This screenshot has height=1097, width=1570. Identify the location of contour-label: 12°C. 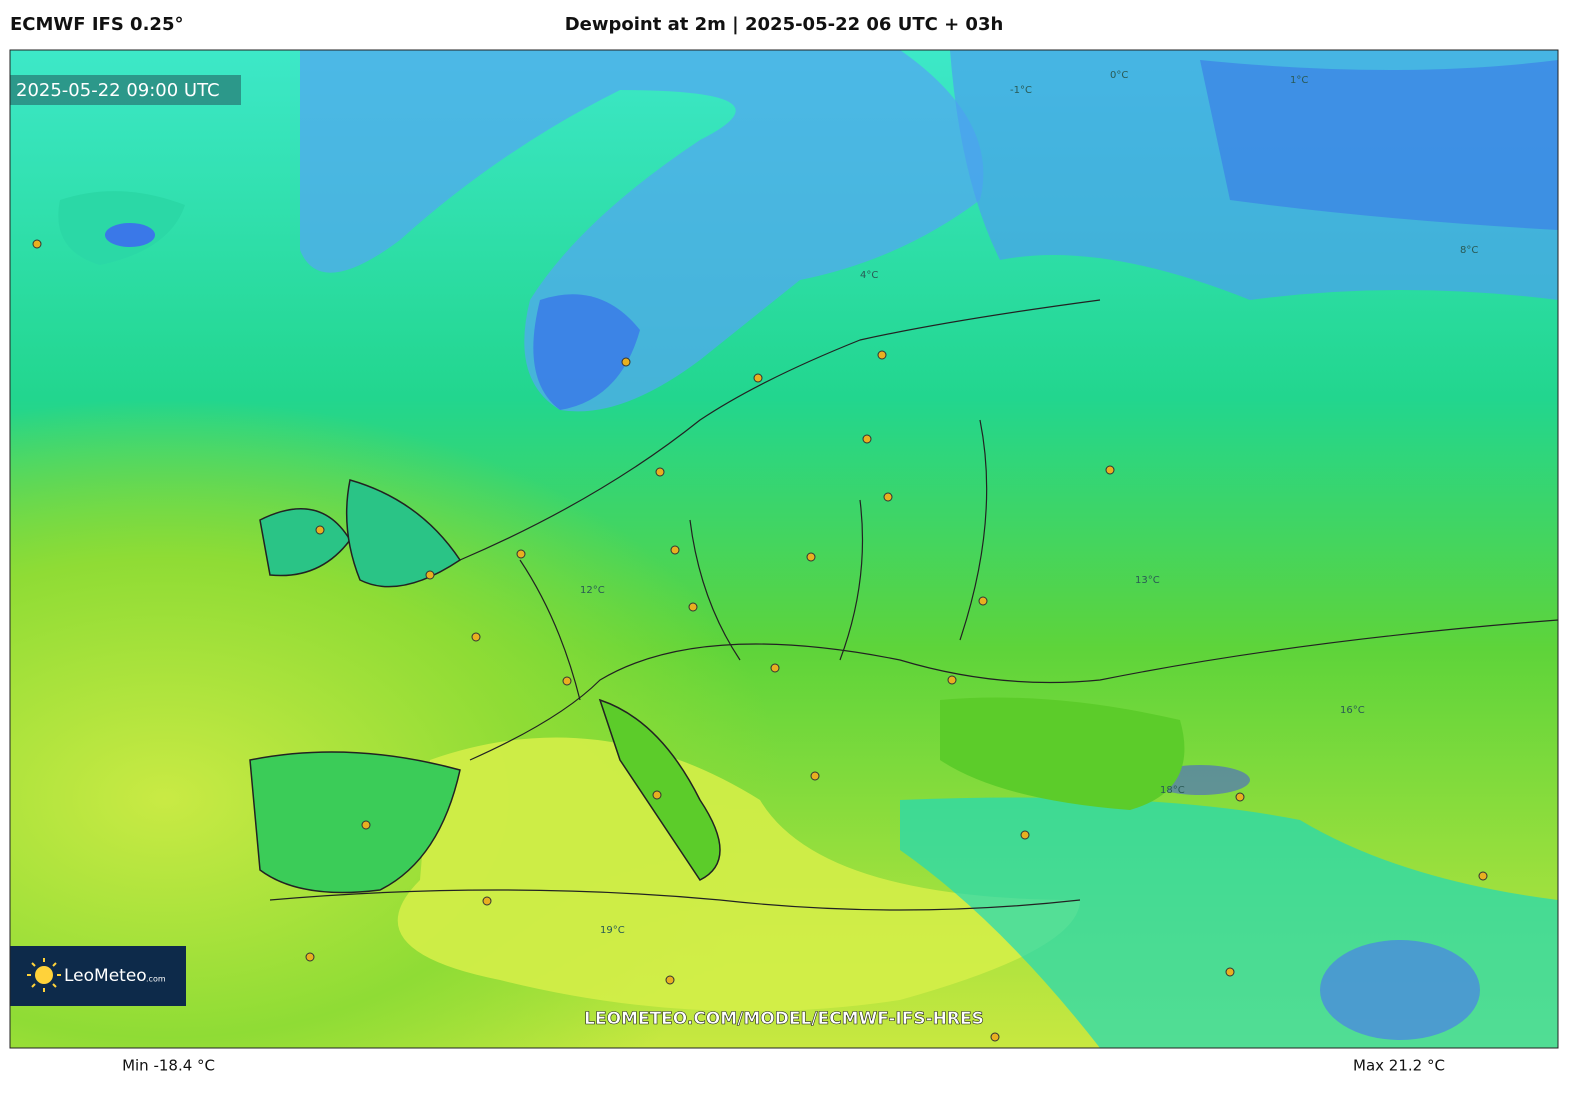
(592, 590).